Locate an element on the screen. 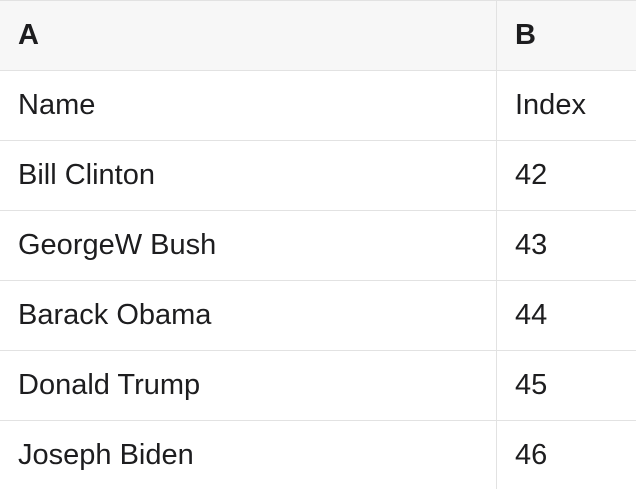  table-row: Joseph Biden 46 is located at coordinates (318, 454).